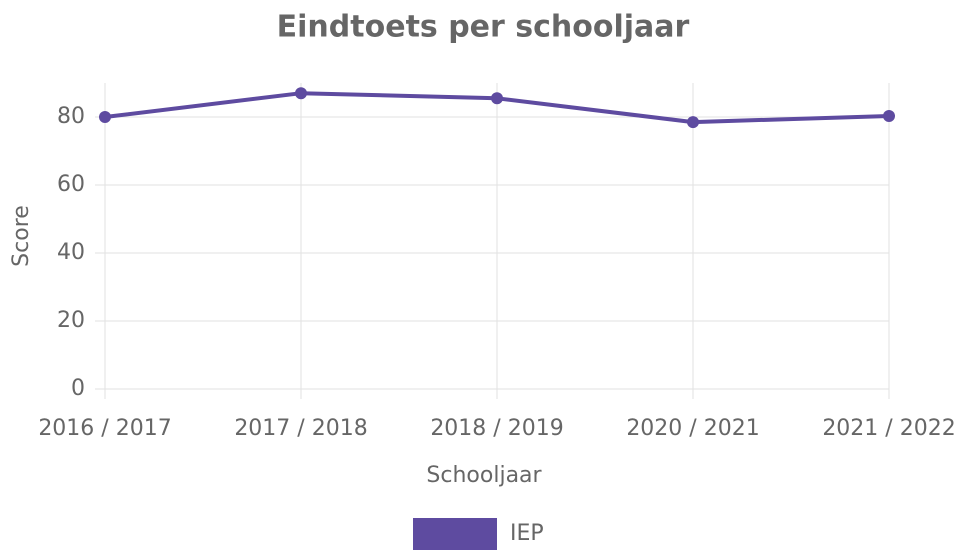  I want to click on x-axis-label: Schooljaar, so click(484, 475).